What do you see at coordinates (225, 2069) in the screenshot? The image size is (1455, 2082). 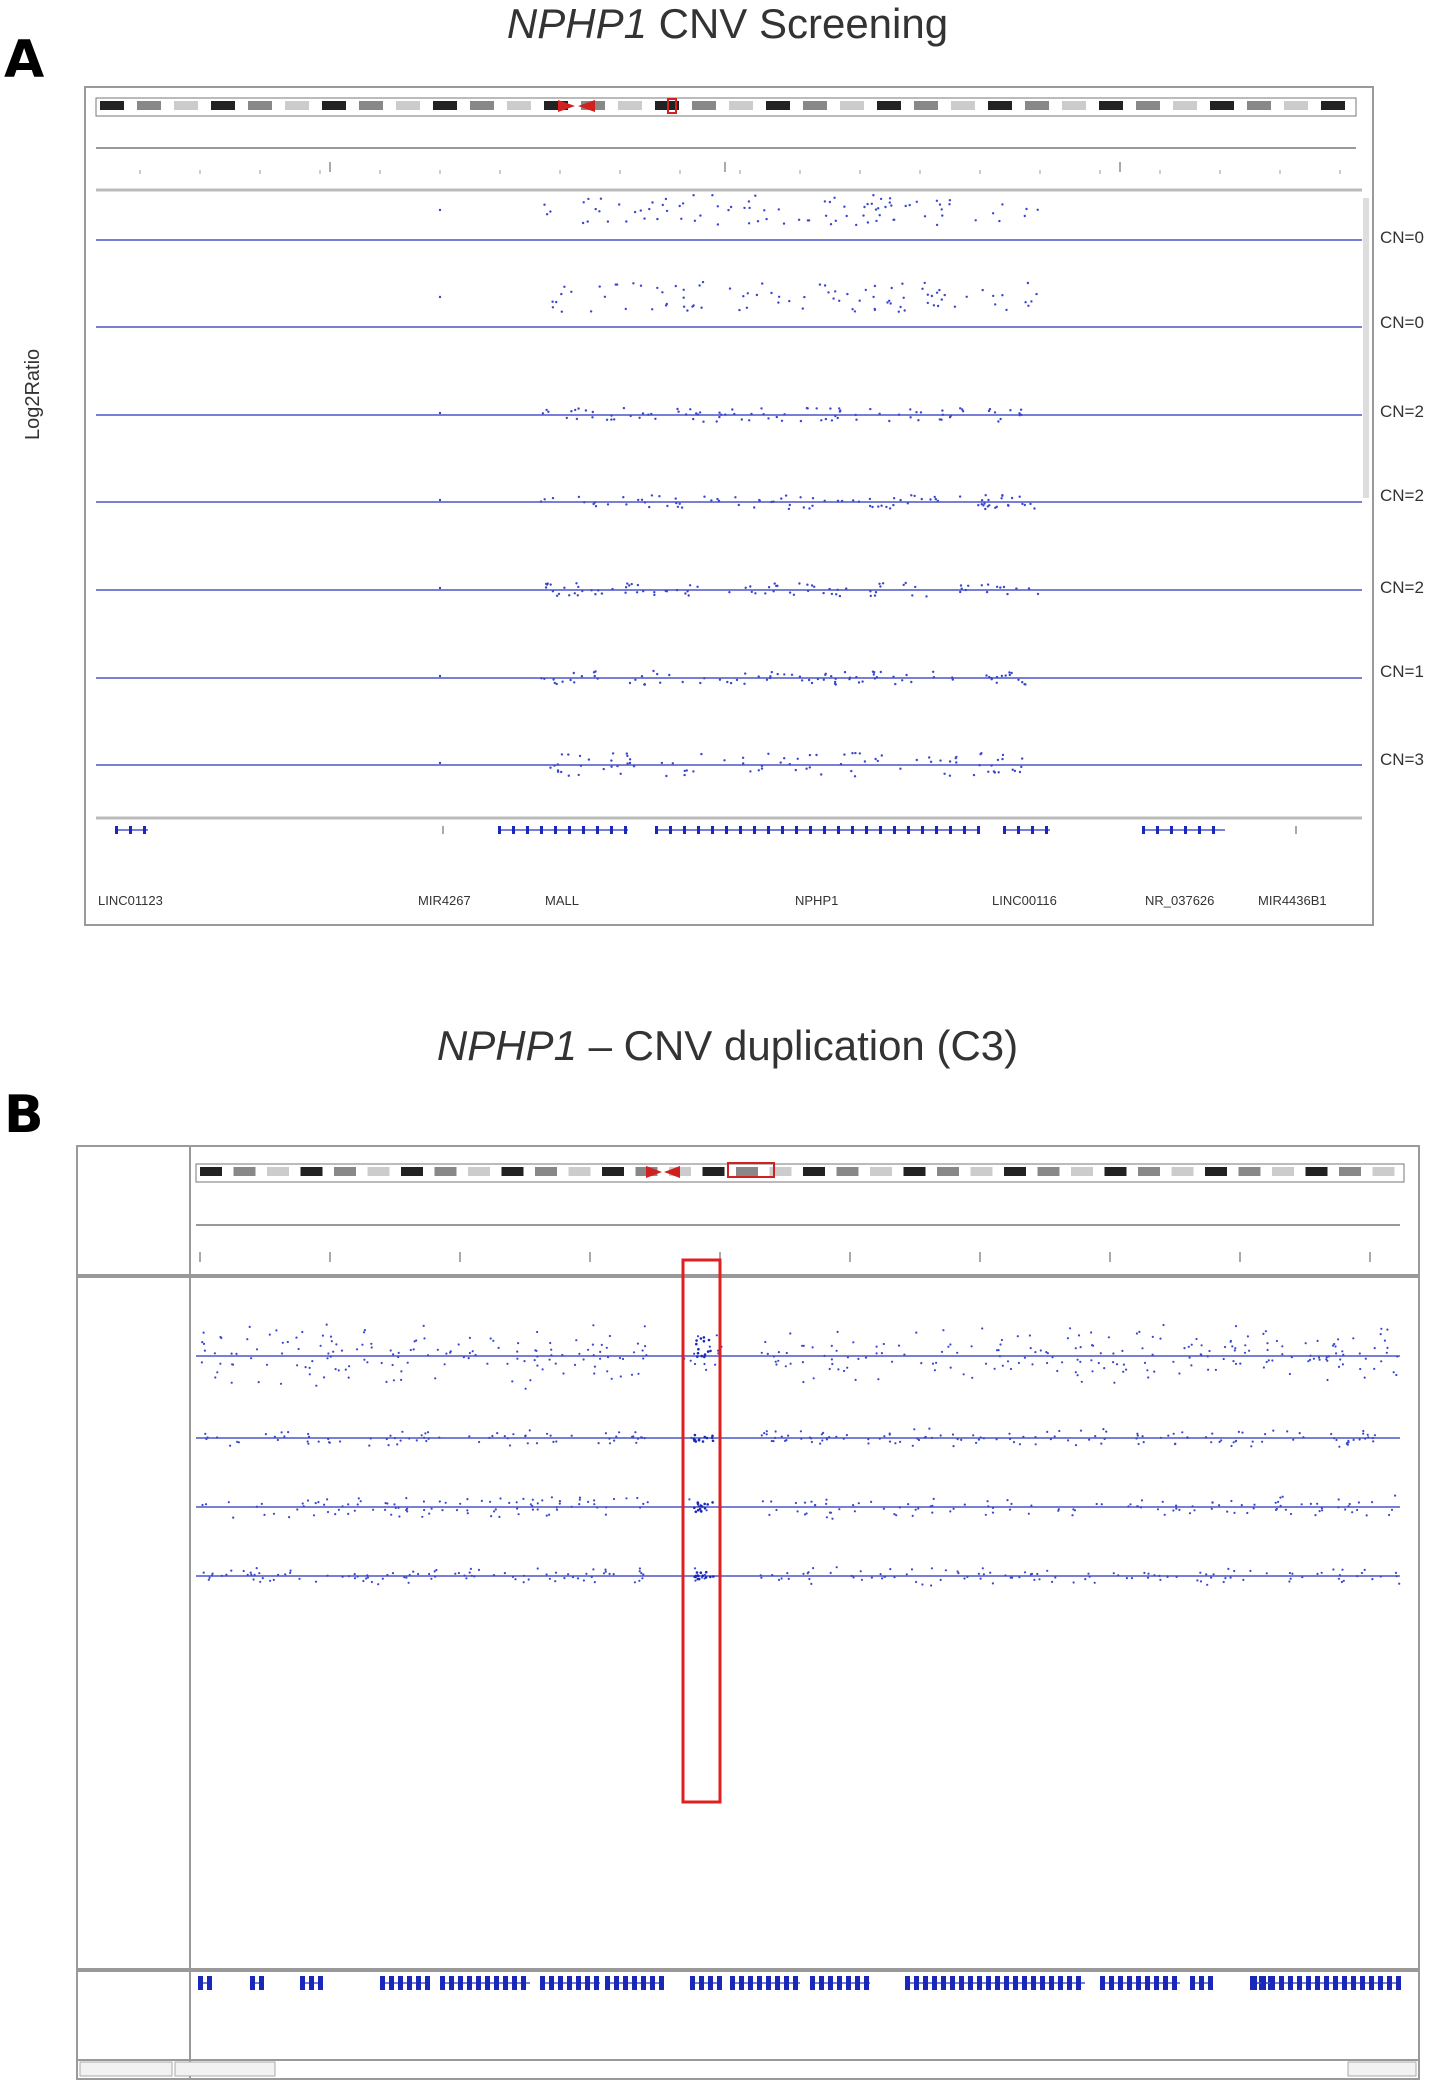 I see `panel-b-status-cell` at bounding box center [225, 2069].